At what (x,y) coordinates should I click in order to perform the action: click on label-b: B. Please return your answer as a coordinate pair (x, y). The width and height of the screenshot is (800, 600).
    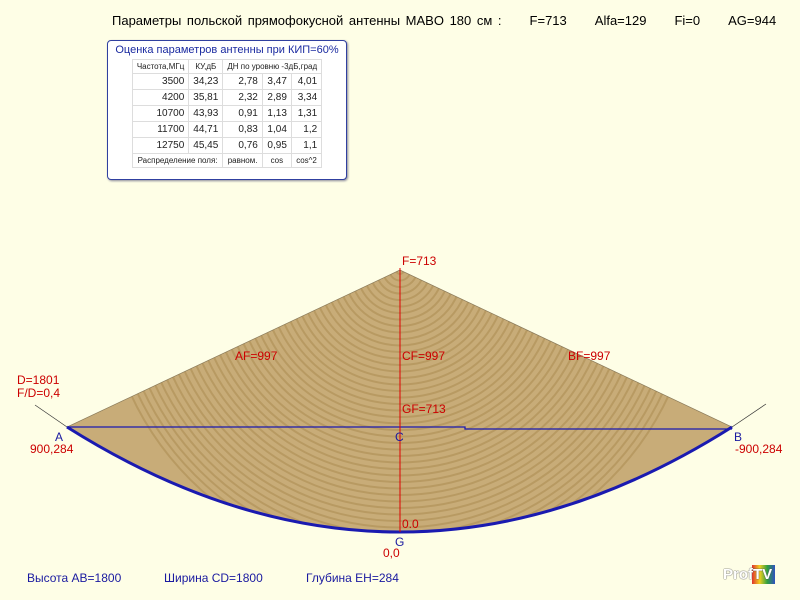
    Looking at the image, I should click on (738, 437).